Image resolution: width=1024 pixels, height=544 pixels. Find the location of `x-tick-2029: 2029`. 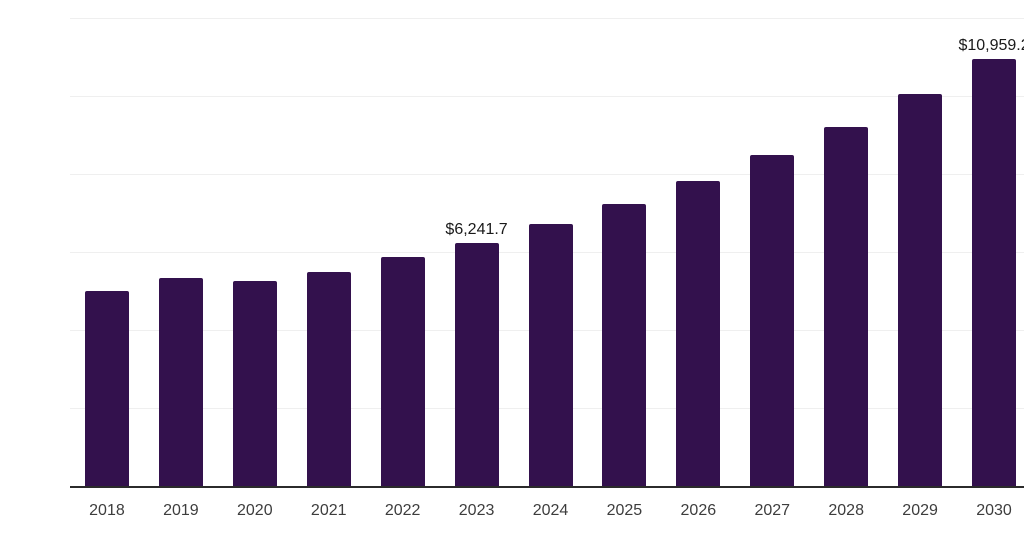

x-tick-2029: 2029 is located at coordinates (920, 510).